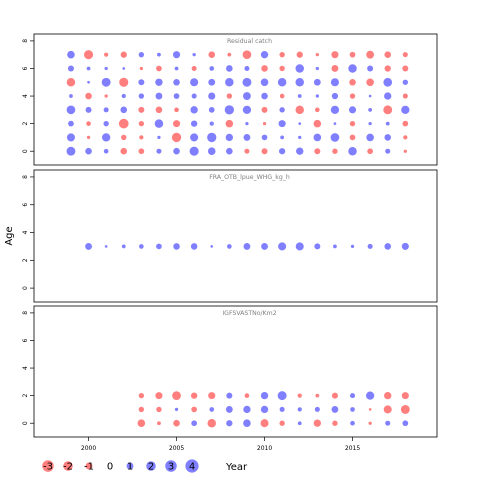 This screenshot has width=480, height=480. What do you see at coordinates (249, 41) in the screenshot?
I see `panel-title: Residual catch` at bounding box center [249, 41].